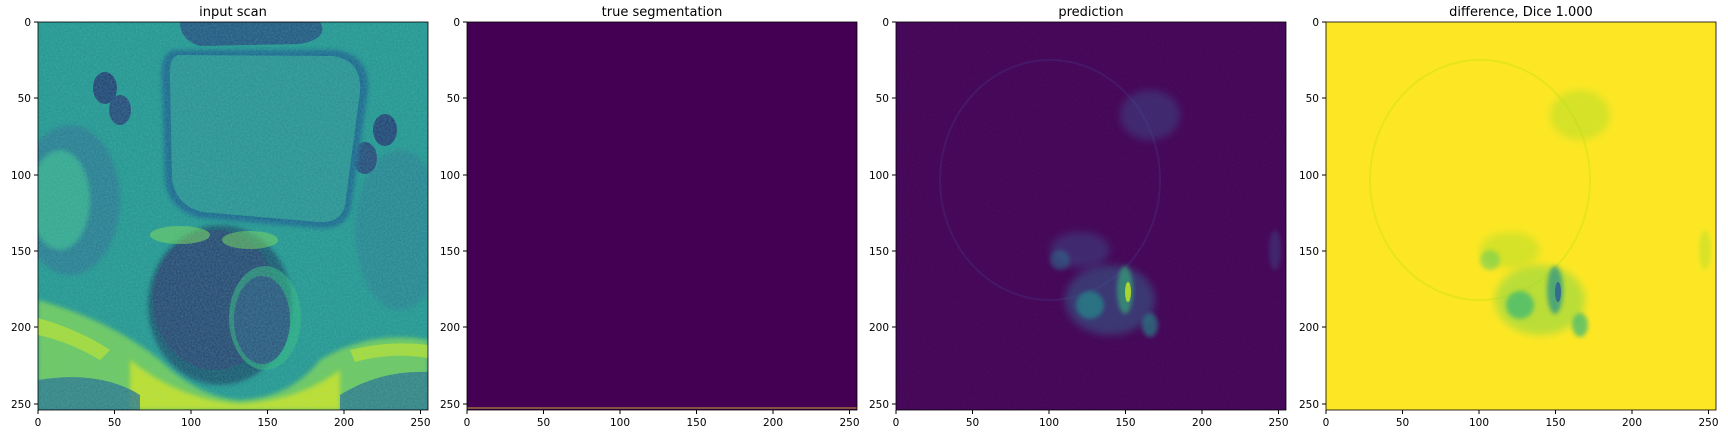 This screenshot has height=432, width=1728. Describe the element at coordinates (233, 12) in the screenshot. I see `panel-title: input scan` at that location.